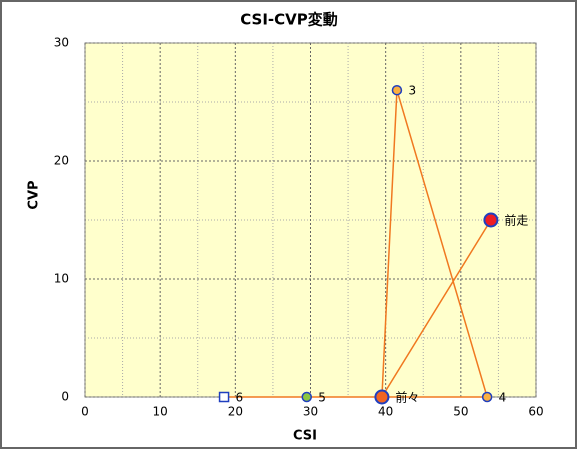 The image size is (578, 450). What do you see at coordinates (235, 412) in the screenshot?
I see `x-tick-label: 20` at bounding box center [235, 412].